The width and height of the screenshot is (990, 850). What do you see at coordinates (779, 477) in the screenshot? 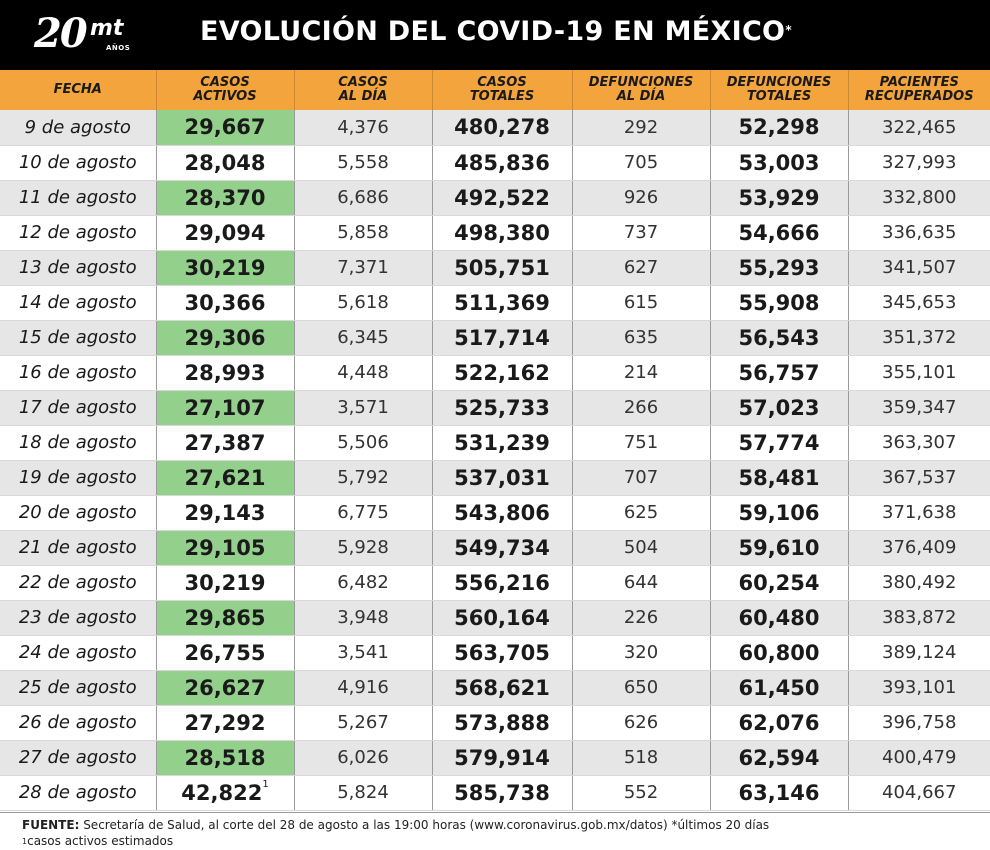
I see `total-deaths-value: 58,481` at bounding box center [779, 477].